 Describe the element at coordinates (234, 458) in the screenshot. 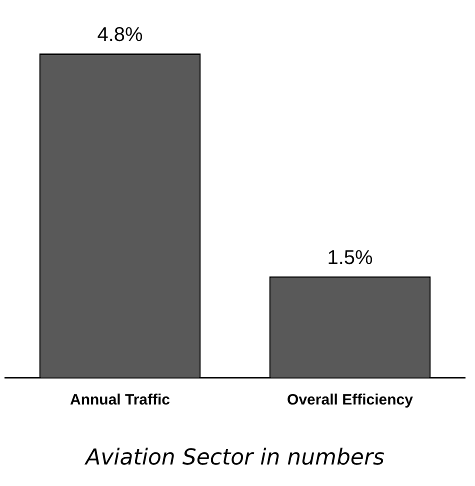

I see `x-axis-title: Aviation Sector in numbers` at that location.